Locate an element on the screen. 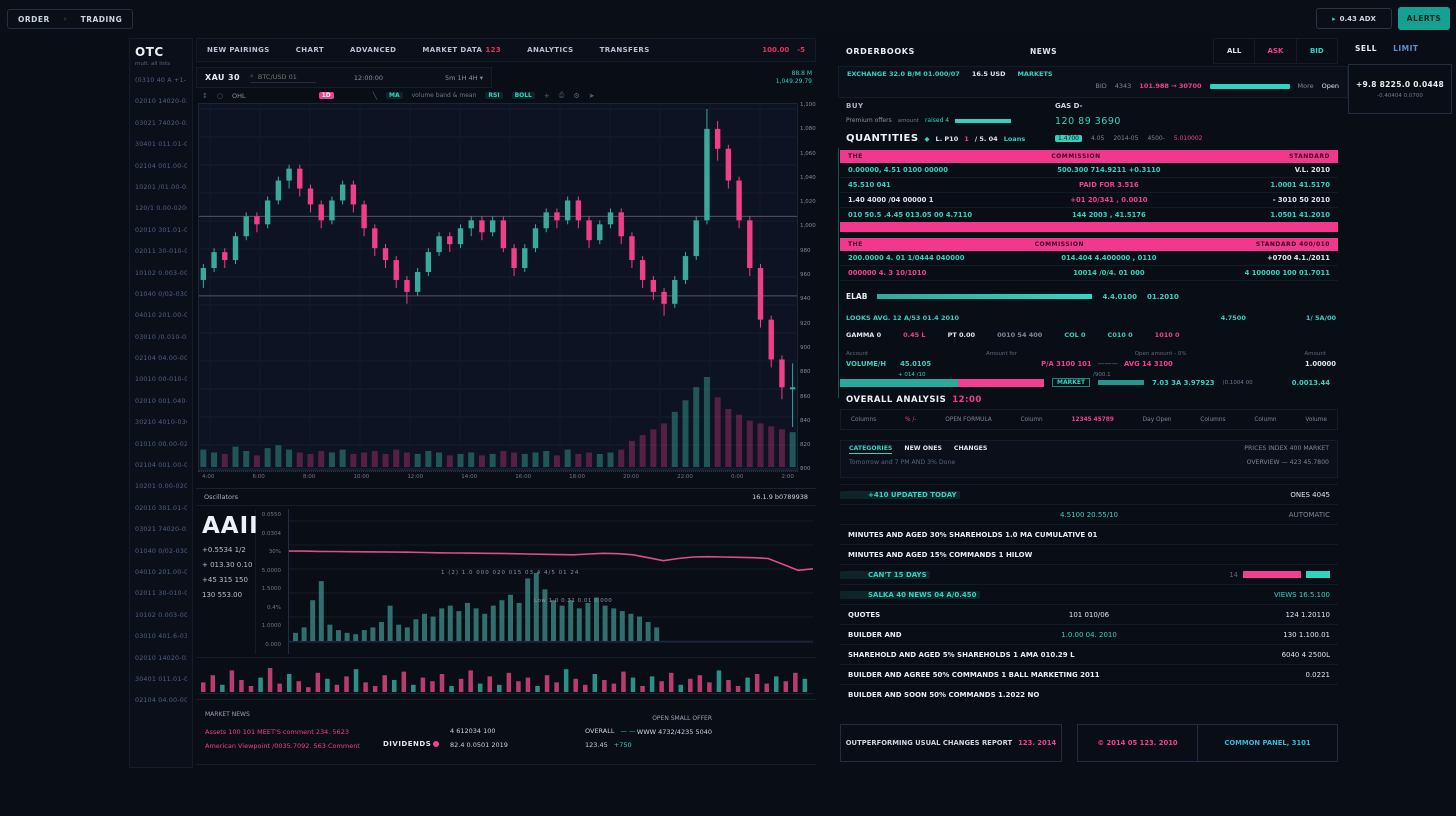  news-row: SALKA 40 NEWS 04 A/0.450 VIEWS 16.5.100 is located at coordinates (1089, 594).